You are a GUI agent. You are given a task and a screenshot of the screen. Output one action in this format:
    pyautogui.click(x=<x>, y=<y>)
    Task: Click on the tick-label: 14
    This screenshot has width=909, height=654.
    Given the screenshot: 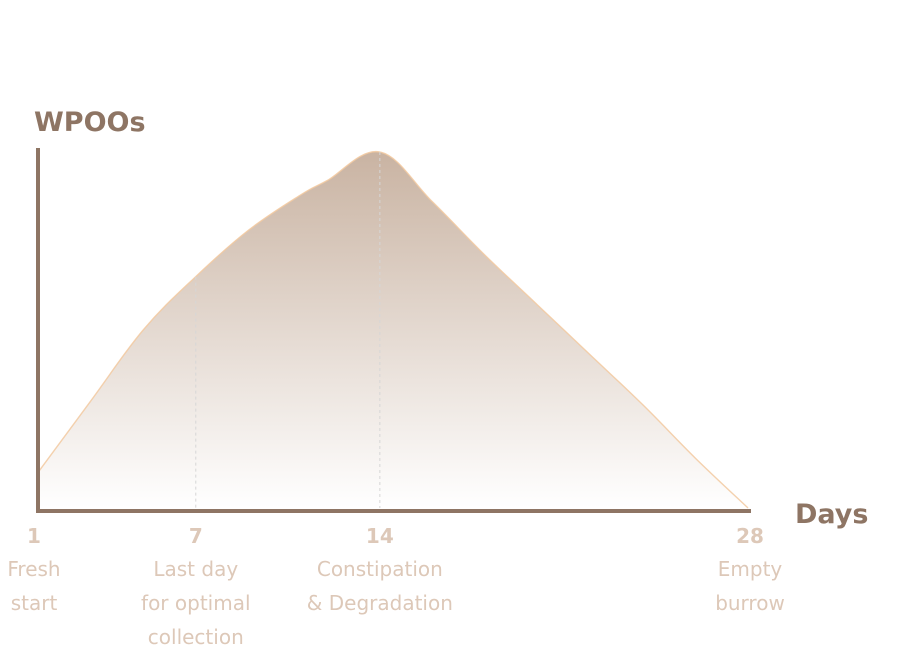 What is the action you would take?
    pyautogui.click(x=380, y=536)
    